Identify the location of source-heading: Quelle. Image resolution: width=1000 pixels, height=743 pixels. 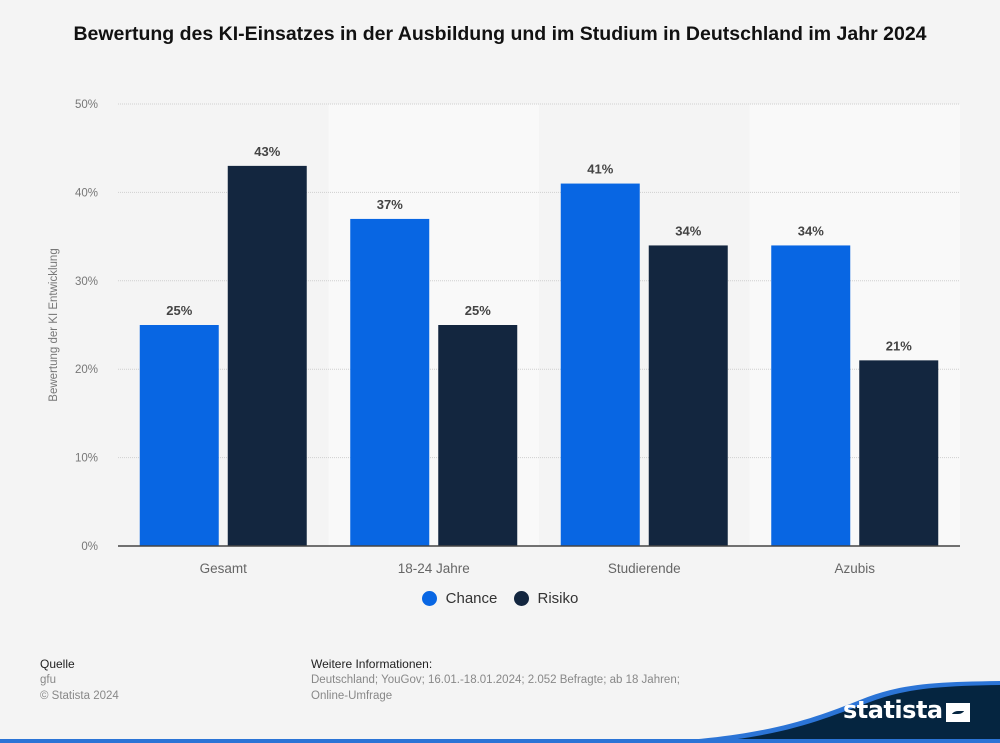
(57, 664).